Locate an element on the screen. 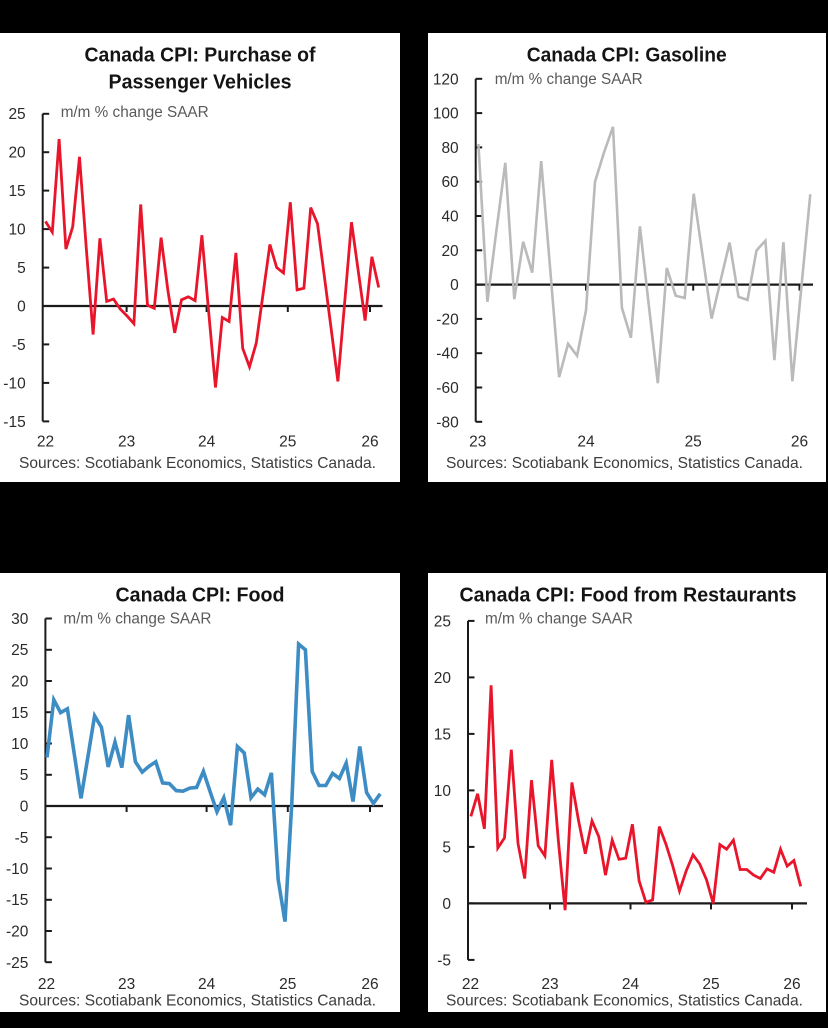  svg-text: Passenger Vehicles is located at coordinates (200, 82).